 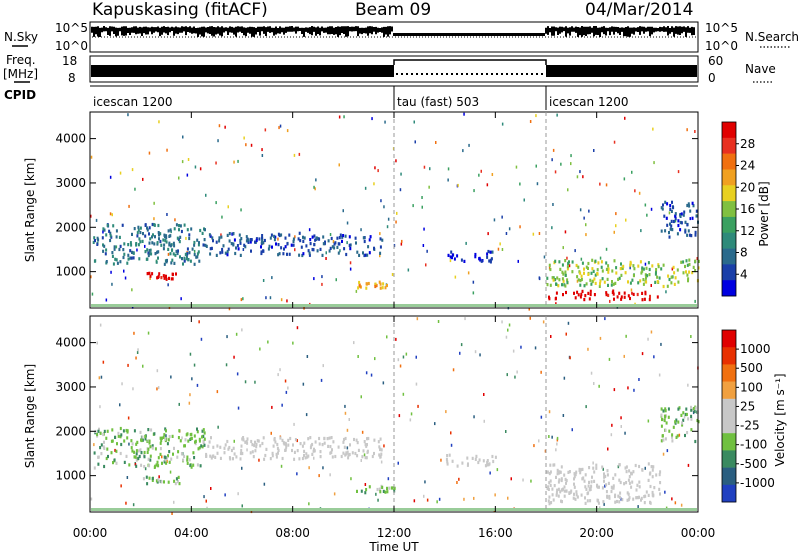 What do you see at coordinates (721, 46) in the screenshot?
I see `nsearch-tick-bottom: 10^0` at bounding box center [721, 46].